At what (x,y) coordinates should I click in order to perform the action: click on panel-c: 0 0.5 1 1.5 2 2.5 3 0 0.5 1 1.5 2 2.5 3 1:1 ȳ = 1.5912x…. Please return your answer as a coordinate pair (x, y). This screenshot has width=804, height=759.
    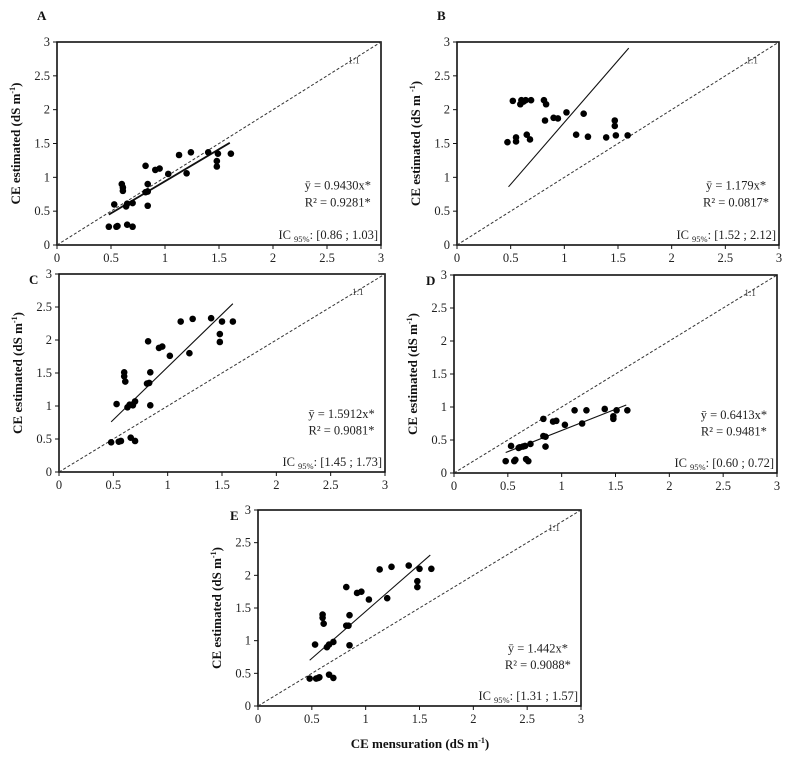
    Looking at the image, I should click on (199, 379).